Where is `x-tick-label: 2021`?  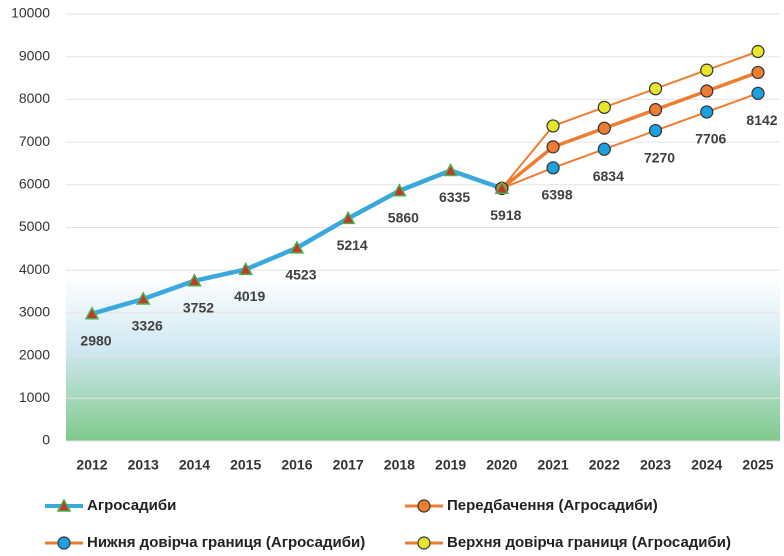
x-tick-label: 2021 is located at coordinates (552, 465).